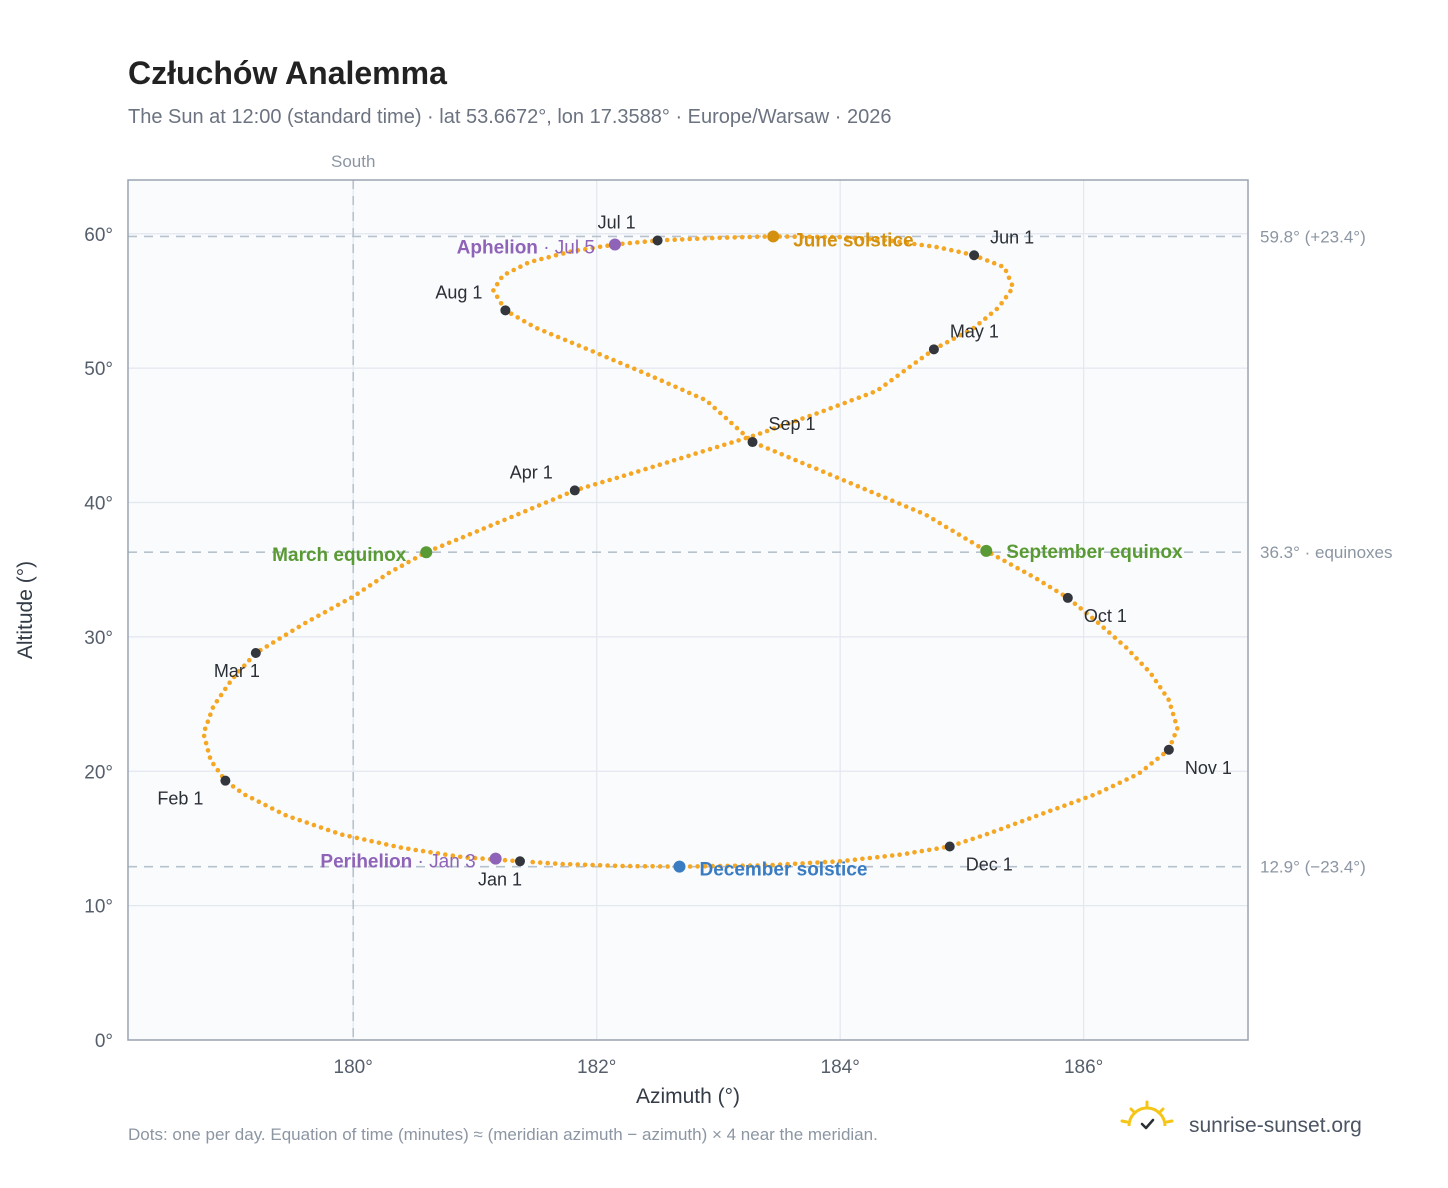  Describe the element at coordinates (500, 879) in the screenshot. I see `month-marker-label: Jan 1` at that location.